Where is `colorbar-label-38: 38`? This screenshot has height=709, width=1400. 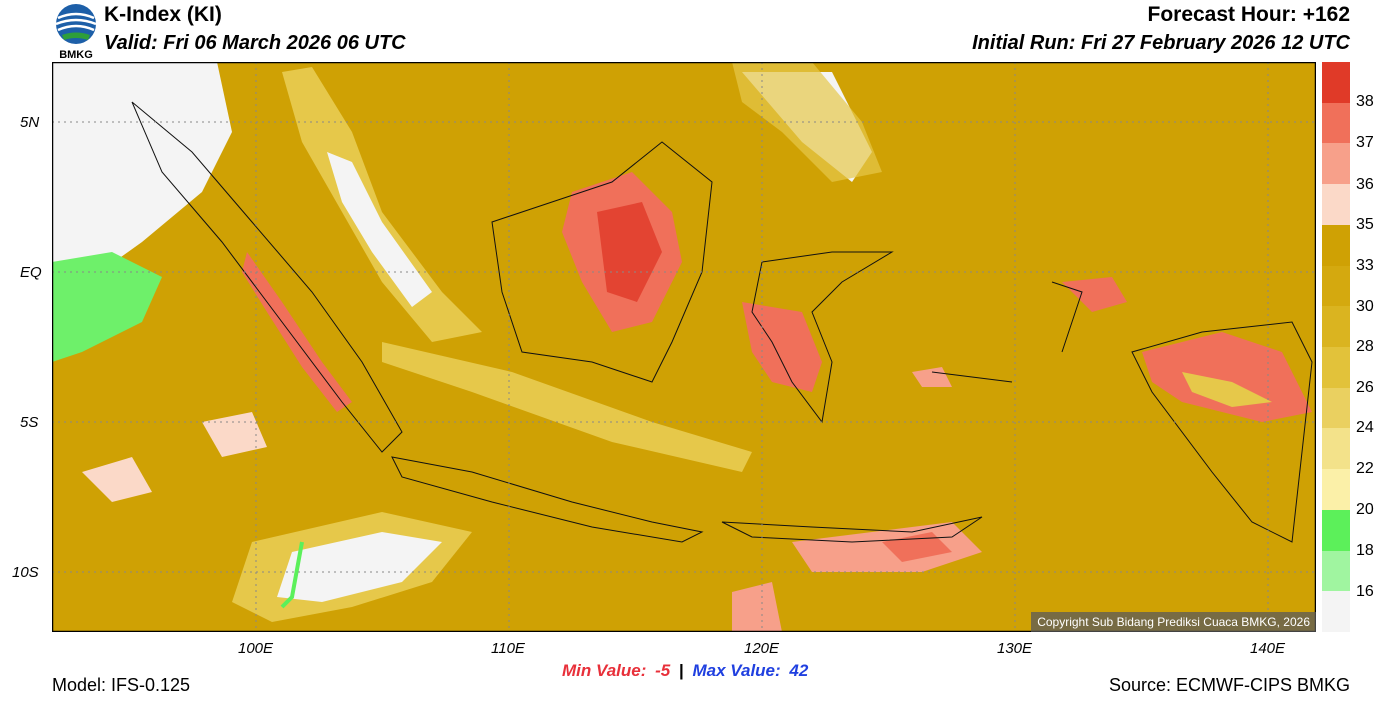 colorbar-label-38: 38 is located at coordinates (1365, 101).